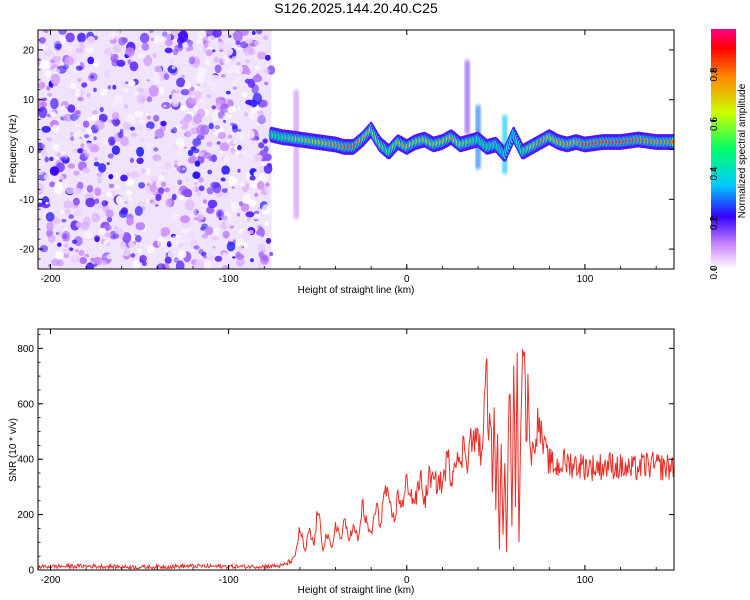  Describe the element at coordinates (714, 223) in the screenshot. I see `colorbar-tick-label: 0.2` at that location.